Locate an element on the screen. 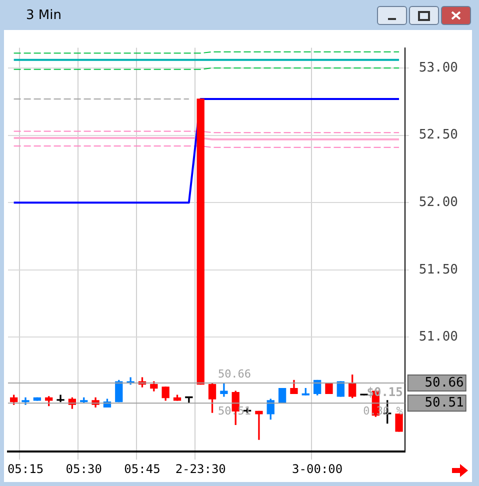 This screenshot has height=486, width=479. y-tick-label: 51.00 is located at coordinates (438, 337).